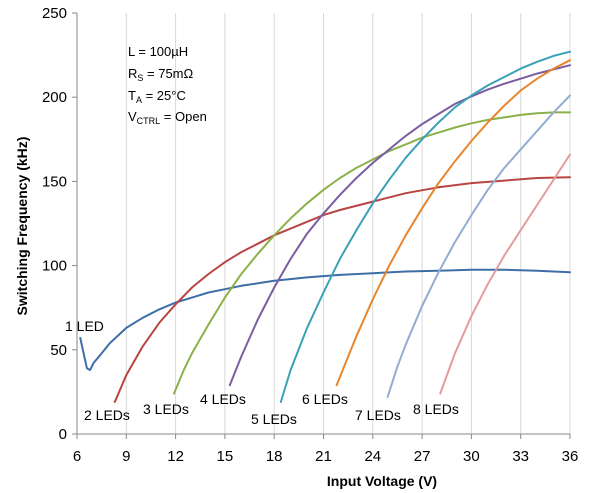 Image resolution: width=594 pixels, height=493 pixels. I want to click on label-7-leds: 7 LEDs, so click(378, 415).